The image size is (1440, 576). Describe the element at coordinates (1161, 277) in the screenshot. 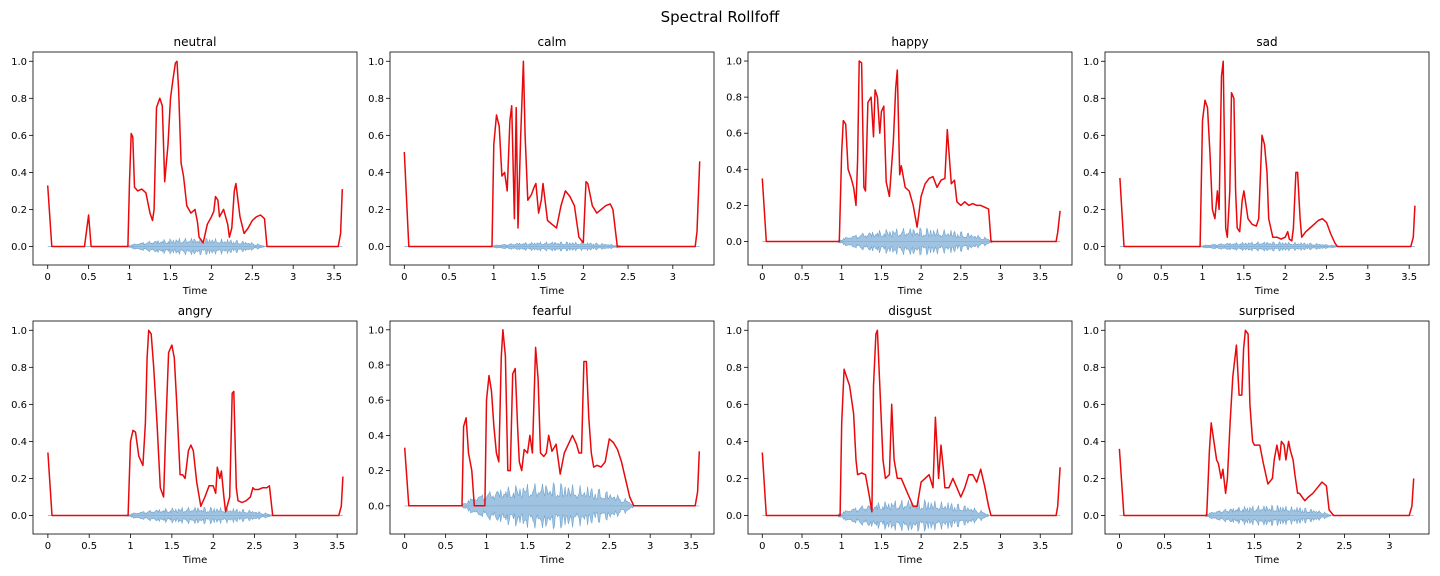

I see `x-tick-label: 0.5` at that location.